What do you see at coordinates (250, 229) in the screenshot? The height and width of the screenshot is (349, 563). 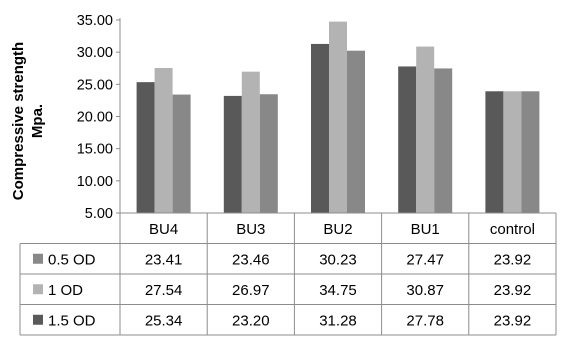 I see `category-label: BU3` at bounding box center [250, 229].